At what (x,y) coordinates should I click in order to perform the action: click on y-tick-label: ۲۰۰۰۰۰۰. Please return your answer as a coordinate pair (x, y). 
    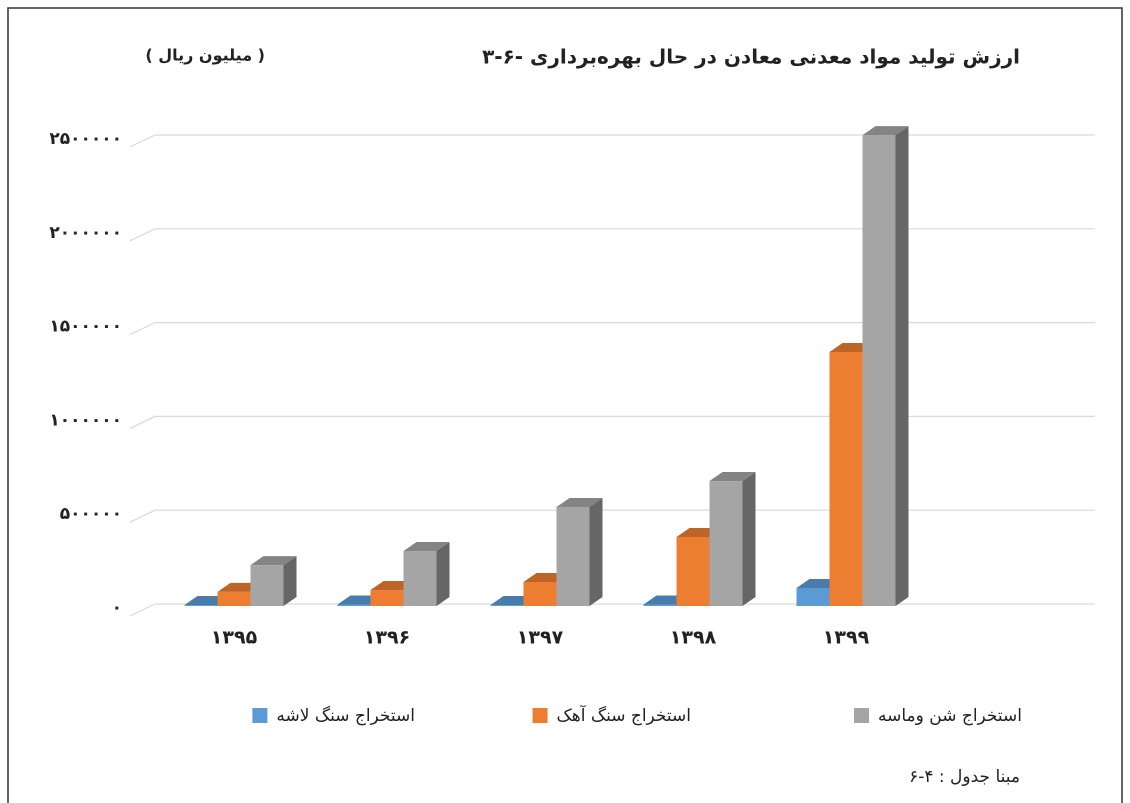
    Looking at the image, I should click on (85, 233).